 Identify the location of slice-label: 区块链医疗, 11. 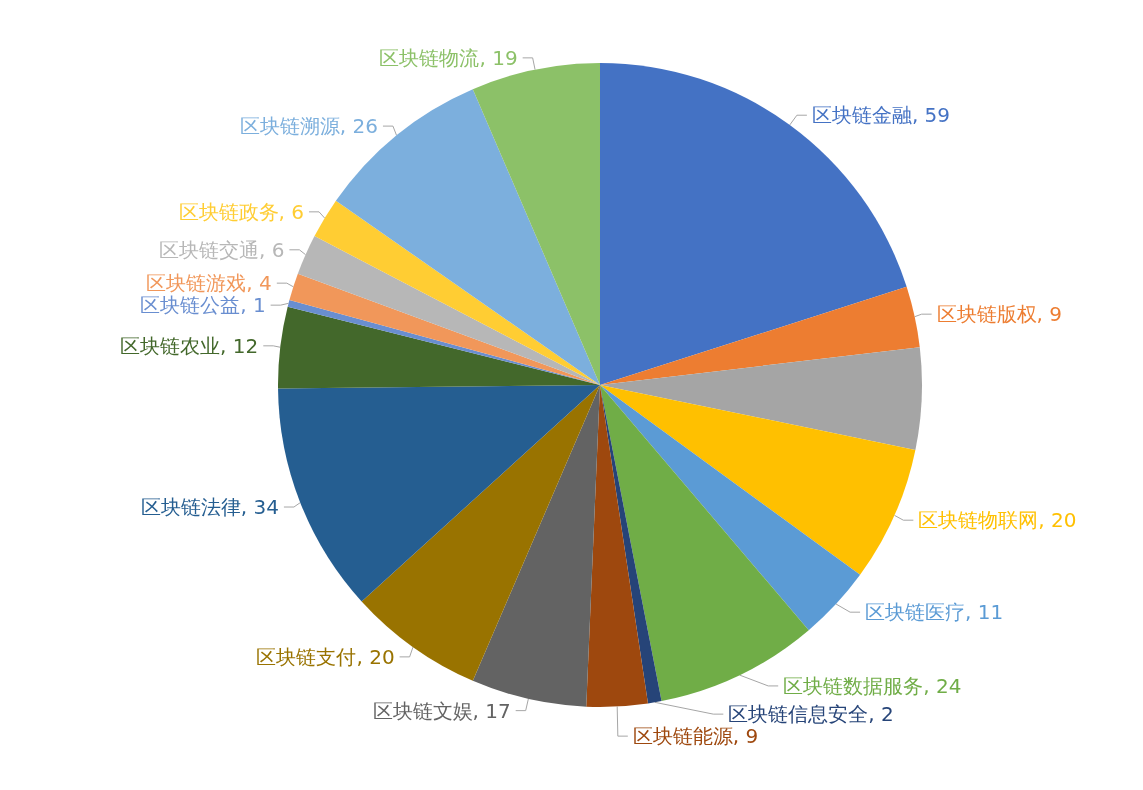
(934, 612).